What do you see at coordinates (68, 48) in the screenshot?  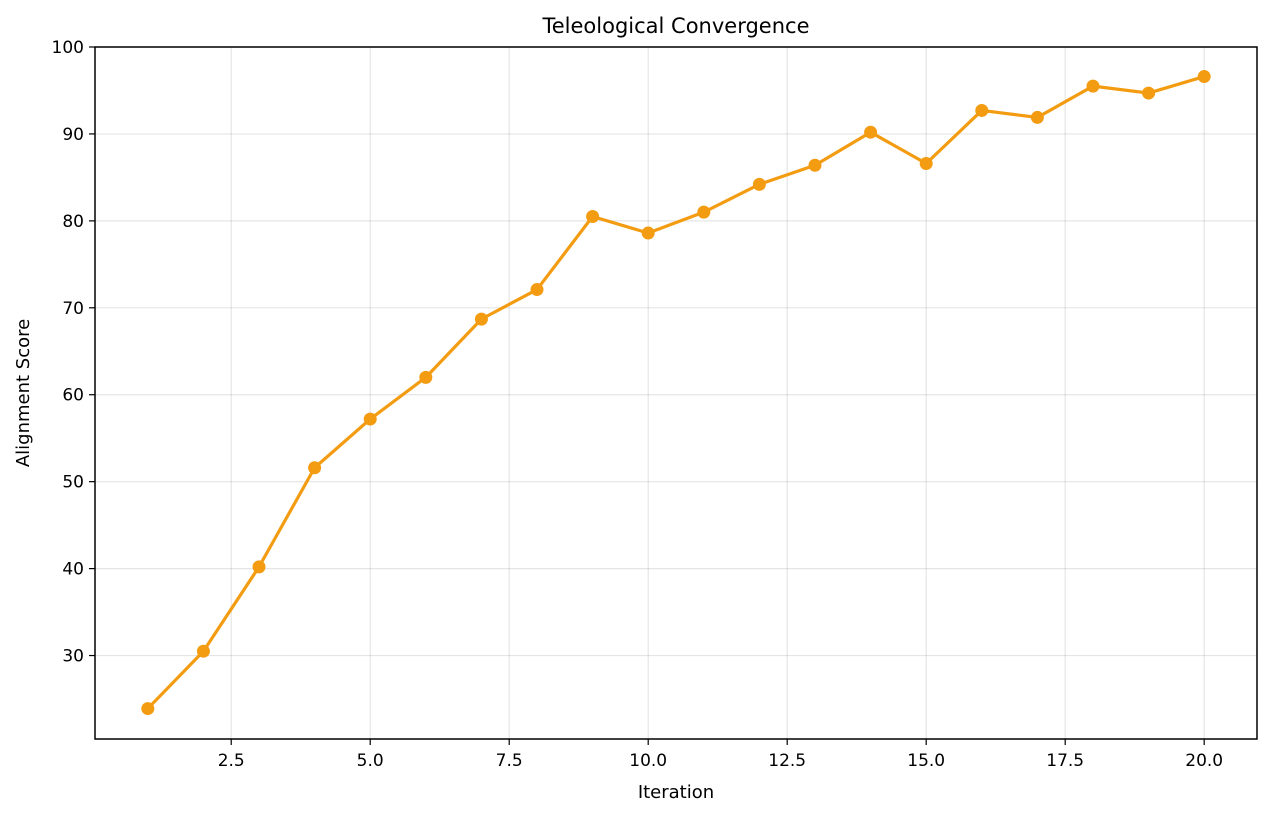 I see `y-tick-label: 100` at bounding box center [68, 48].